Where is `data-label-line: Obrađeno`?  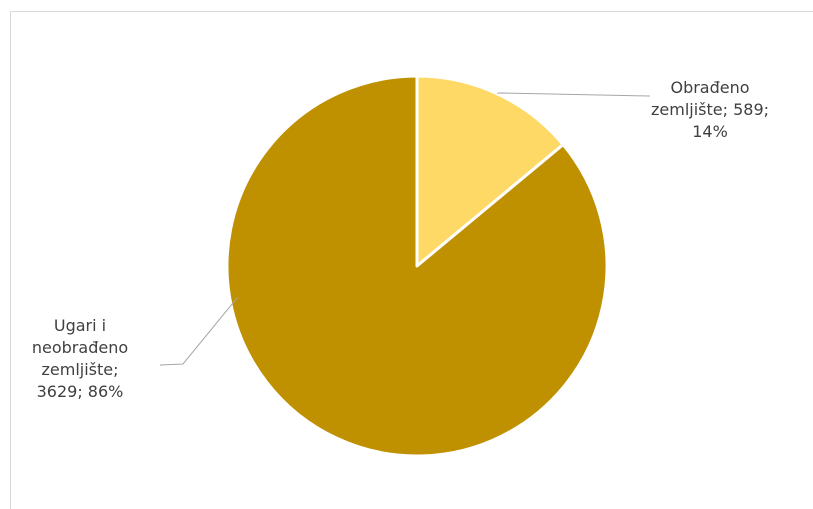
data-label-line: Obrađeno is located at coordinates (710, 87).